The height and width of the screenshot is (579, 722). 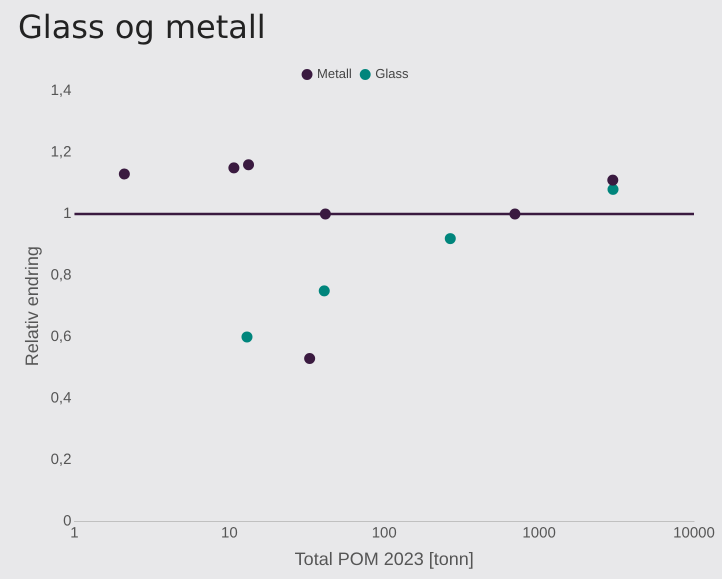 What do you see at coordinates (539, 533) in the screenshot?
I see `x-tick-label: 1000` at bounding box center [539, 533].